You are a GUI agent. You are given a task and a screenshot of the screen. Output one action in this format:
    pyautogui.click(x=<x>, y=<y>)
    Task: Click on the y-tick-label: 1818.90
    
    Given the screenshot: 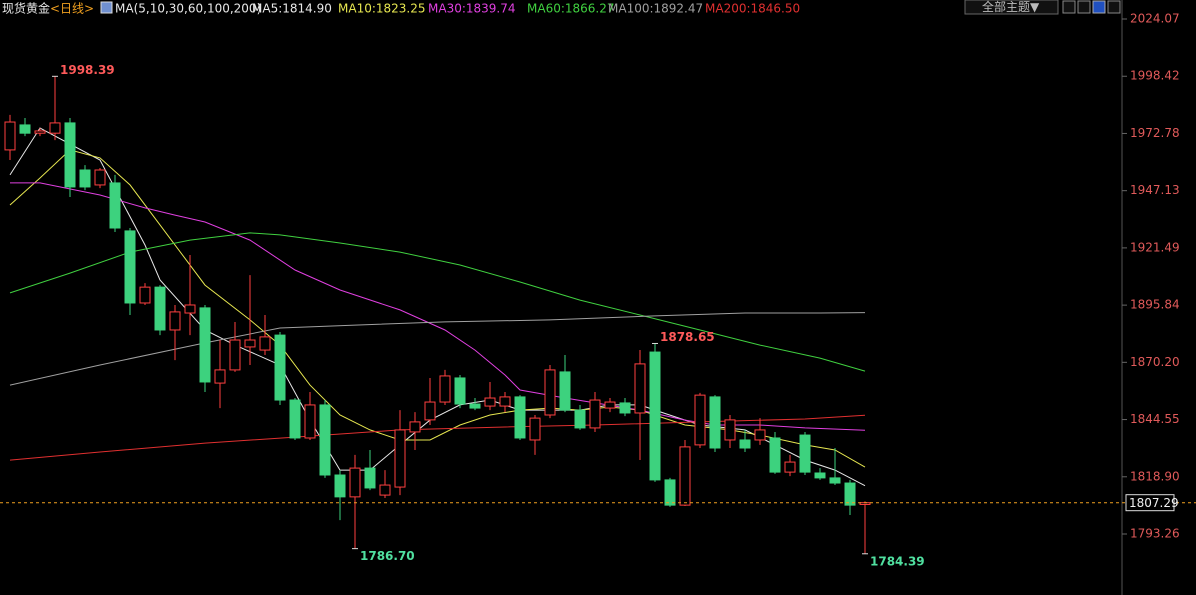 What is the action you would take?
    pyautogui.click(x=1155, y=476)
    